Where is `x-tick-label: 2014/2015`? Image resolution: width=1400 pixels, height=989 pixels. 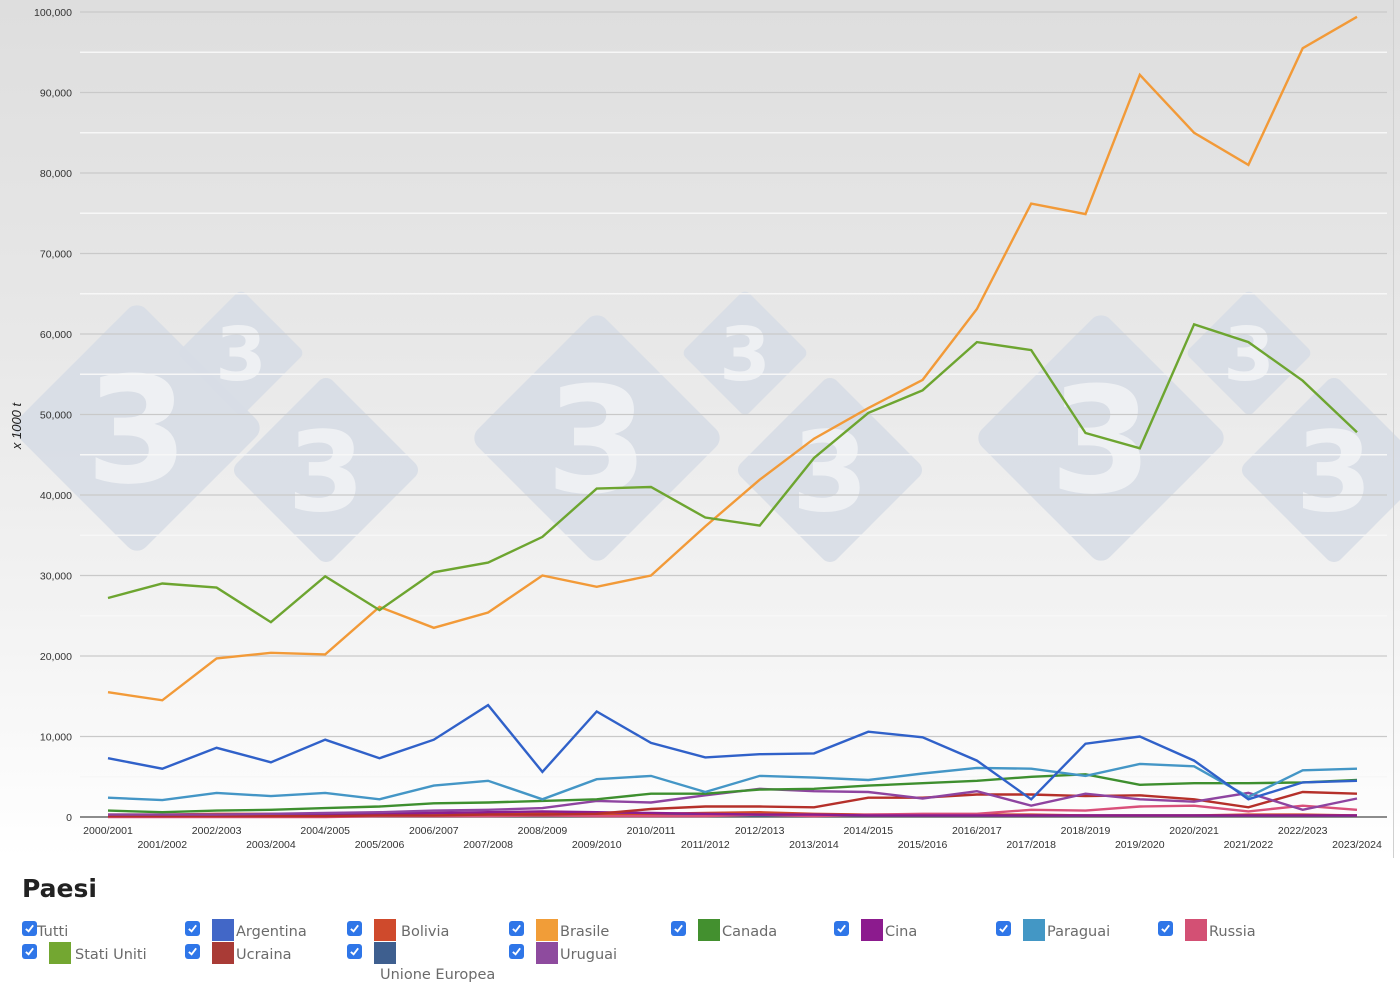
x-tick-label: 2014/2015 is located at coordinates (868, 831).